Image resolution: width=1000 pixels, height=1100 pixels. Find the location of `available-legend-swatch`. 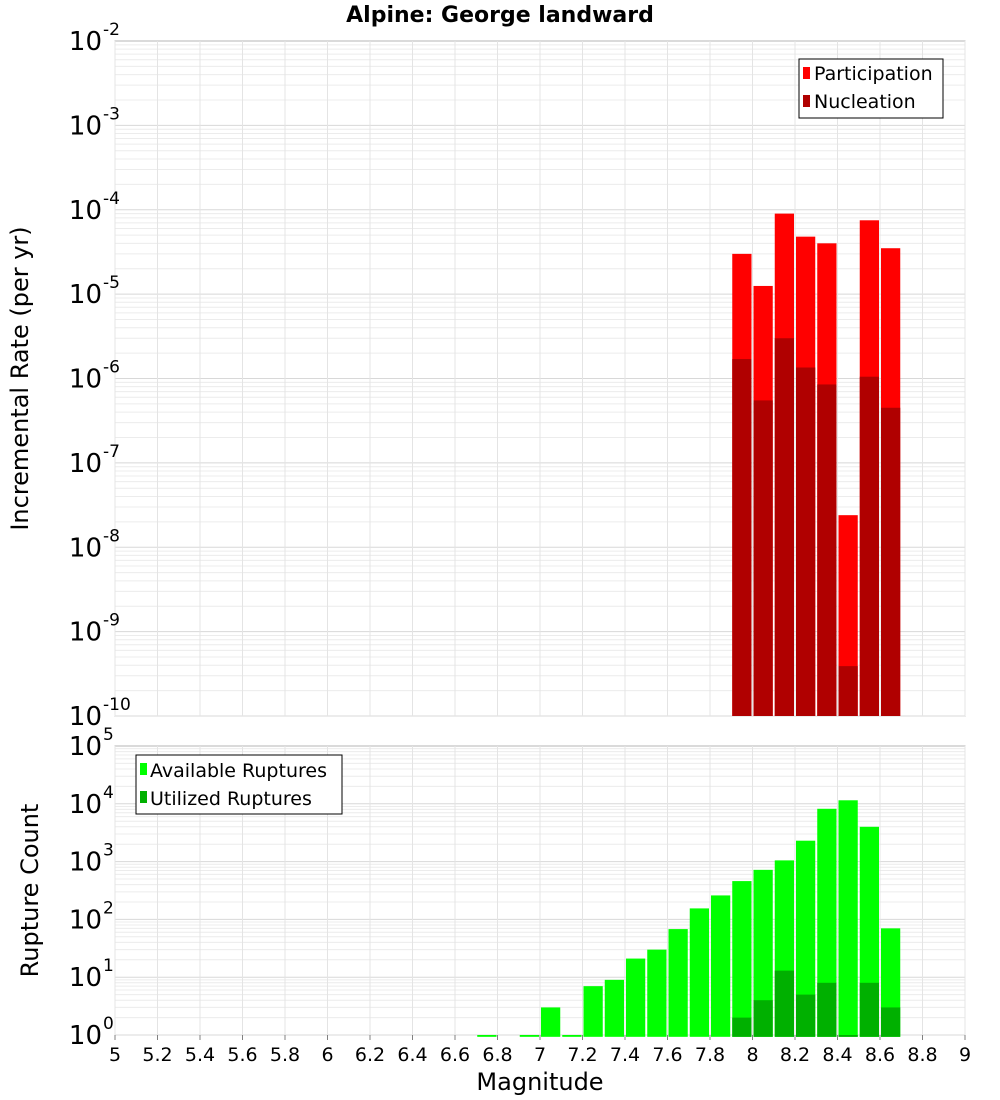

available-legend-swatch is located at coordinates (143, 769).